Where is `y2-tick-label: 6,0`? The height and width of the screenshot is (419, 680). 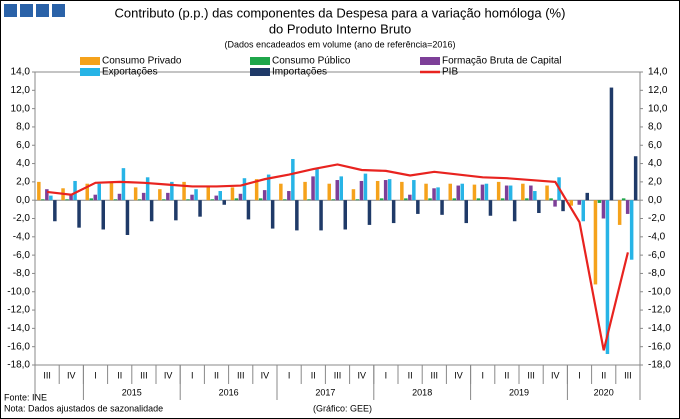 y2-tick-label: 6,0 is located at coordinates (655, 145).